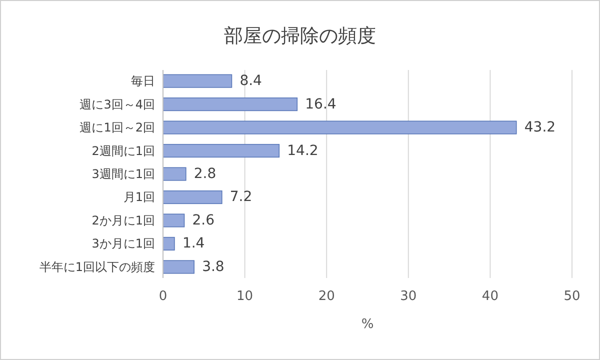 The image size is (600, 360). What do you see at coordinates (408, 296) in the screenshot?
I see `x-tick-label: 30` at bounding box center [408, 296].